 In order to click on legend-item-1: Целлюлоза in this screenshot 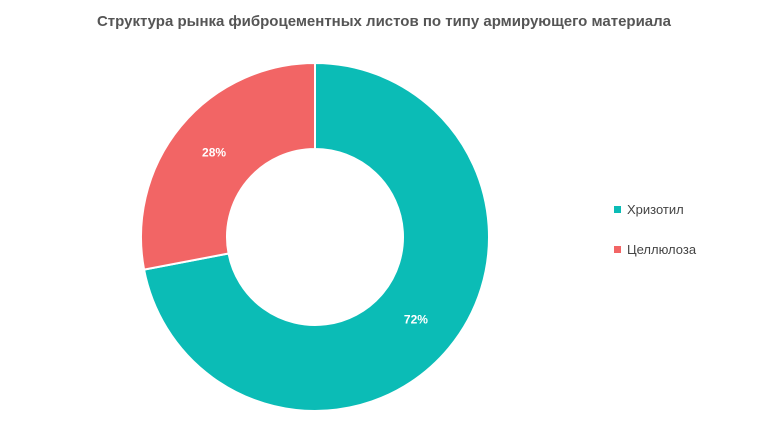, I will do `click(655, 249)`.